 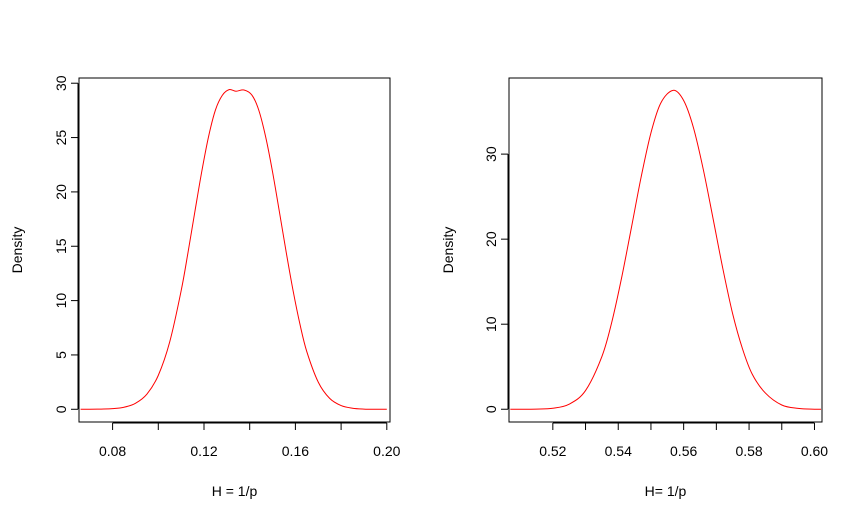 I want to click on x-tick-label: 0.52, so click(x=552, y=451).